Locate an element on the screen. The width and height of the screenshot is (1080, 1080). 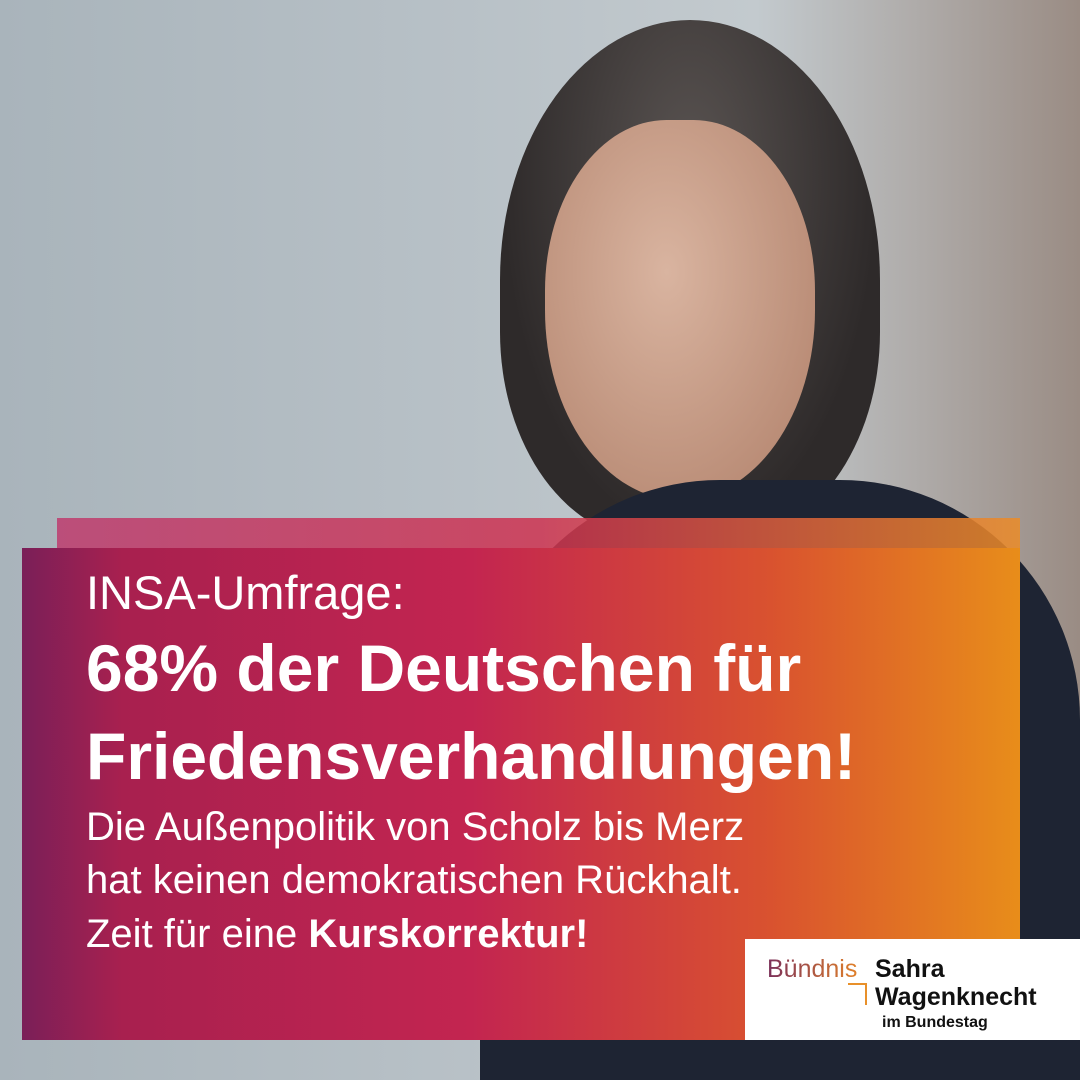
logo-corner-mark is located at coordinates (857, 994).